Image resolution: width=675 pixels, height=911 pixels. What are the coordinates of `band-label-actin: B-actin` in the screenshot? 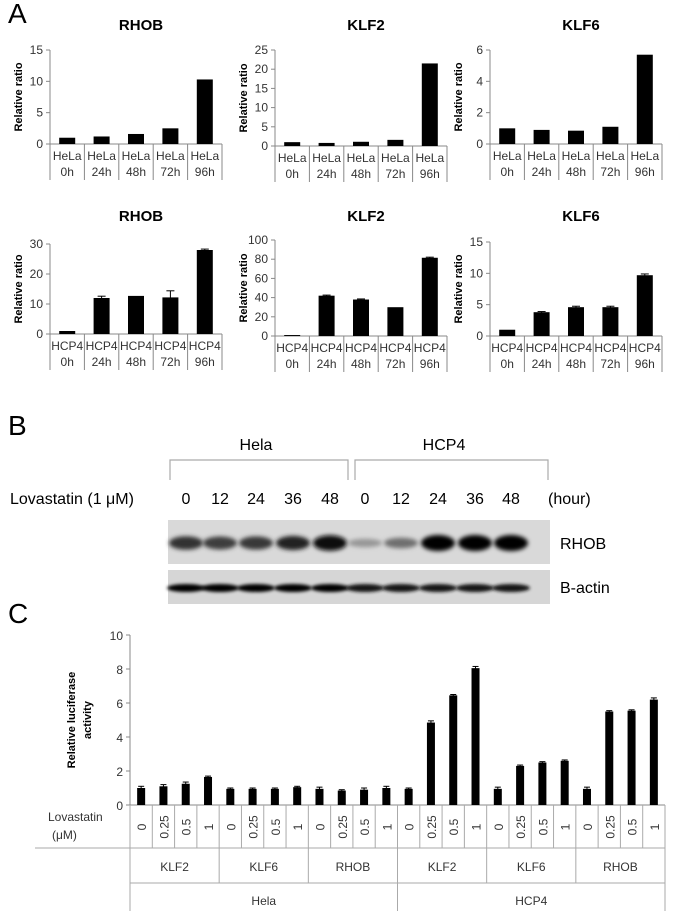 It's located at (585, 588).